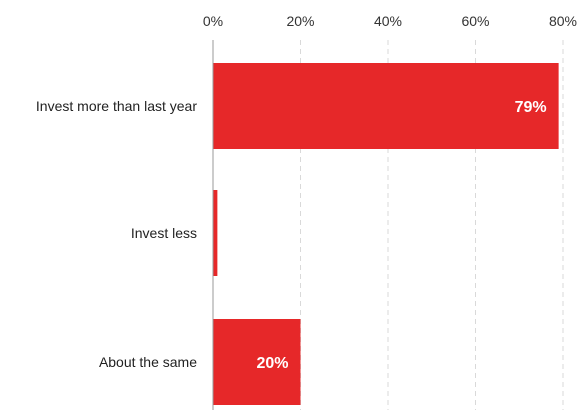 This screenshot has height=416, width=581. Describe the element at coordinates (213, 21) in the screenshot. I see `x-tick-label: 0%` at that location.